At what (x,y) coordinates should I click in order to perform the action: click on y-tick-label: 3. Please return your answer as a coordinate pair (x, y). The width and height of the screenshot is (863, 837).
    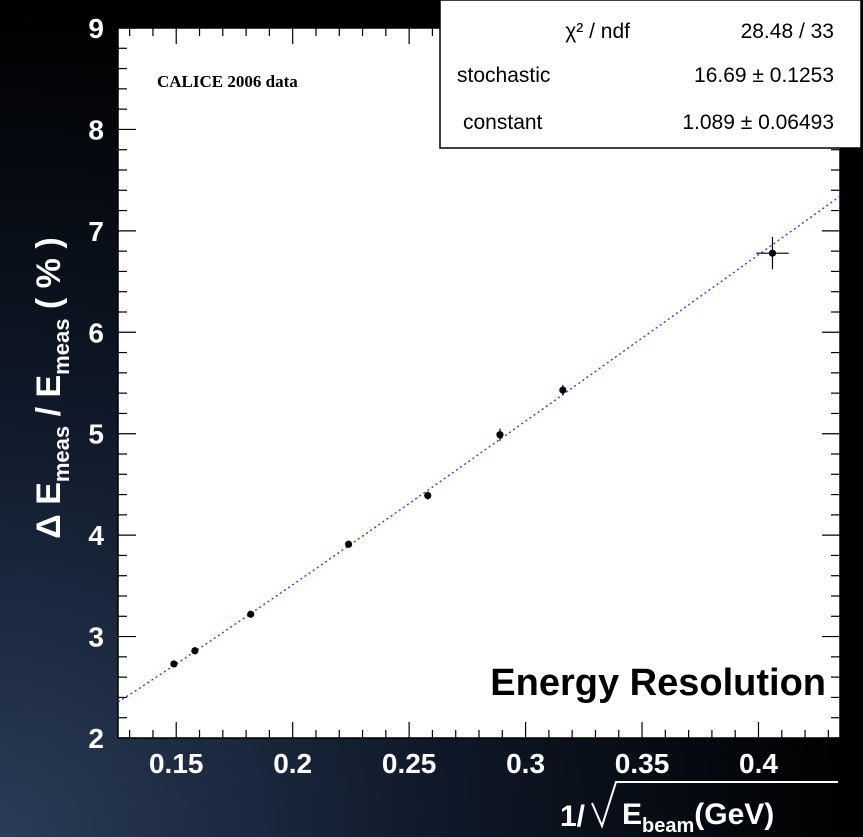
    Looking at the image, I should click on (96, 637).